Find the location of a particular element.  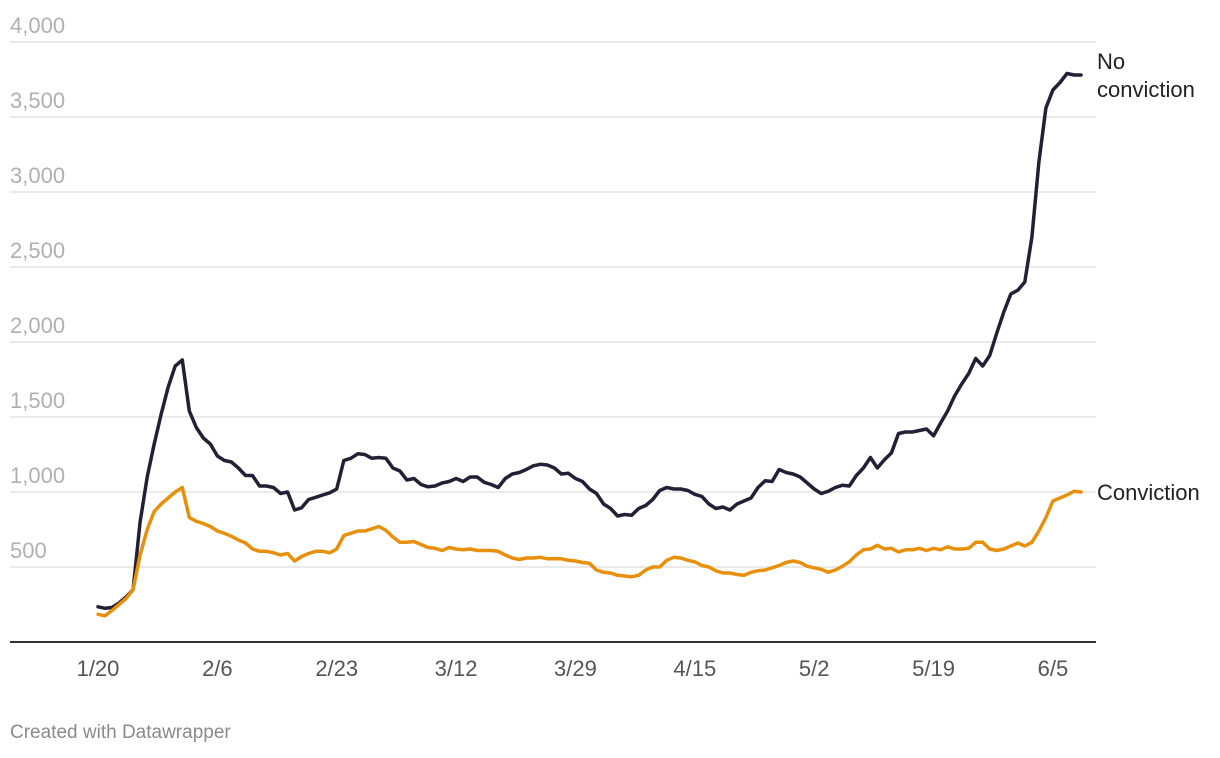

y-axis-tick-labels: 500 1,000 1,500 2,000 2,500 3,000 3,500 4,000 is located at coordinates (37, 288).